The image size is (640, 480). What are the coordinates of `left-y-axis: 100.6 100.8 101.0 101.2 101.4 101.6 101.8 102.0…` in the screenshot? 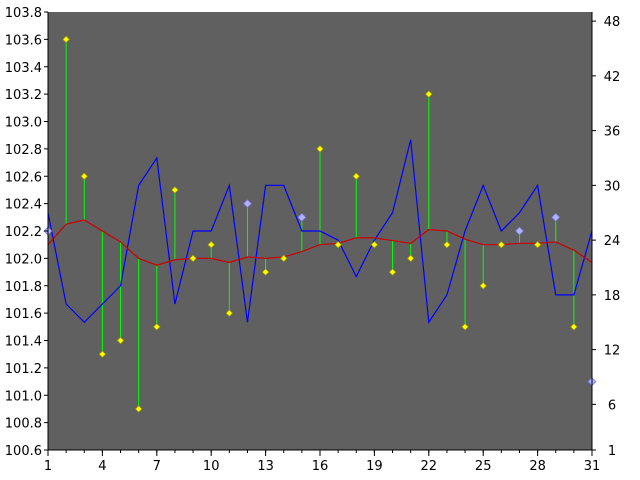 It's located at (27, 232).